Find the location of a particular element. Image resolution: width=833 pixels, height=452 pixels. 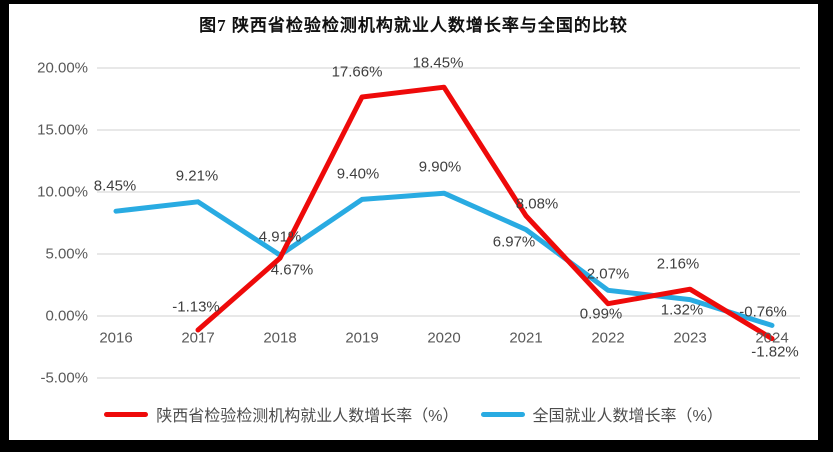

x-tick-label: 2017 is located at coordinates (198, 338).